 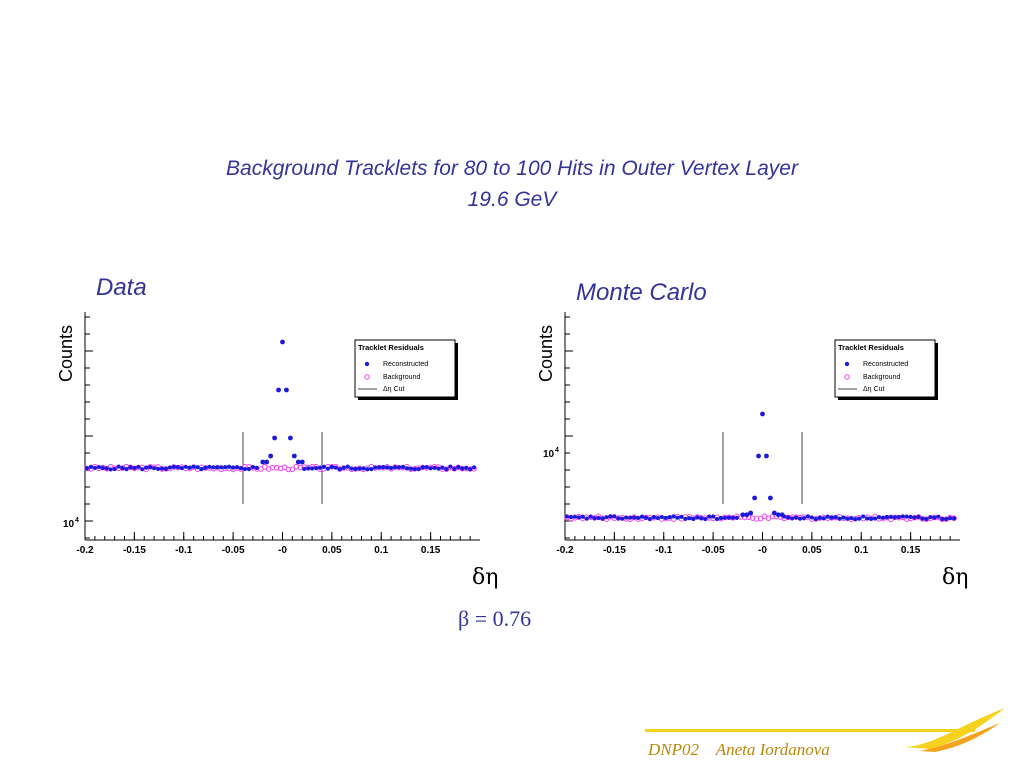 I want to click on legend-title: Tracklet Residuals, so click(x=871, y=347).